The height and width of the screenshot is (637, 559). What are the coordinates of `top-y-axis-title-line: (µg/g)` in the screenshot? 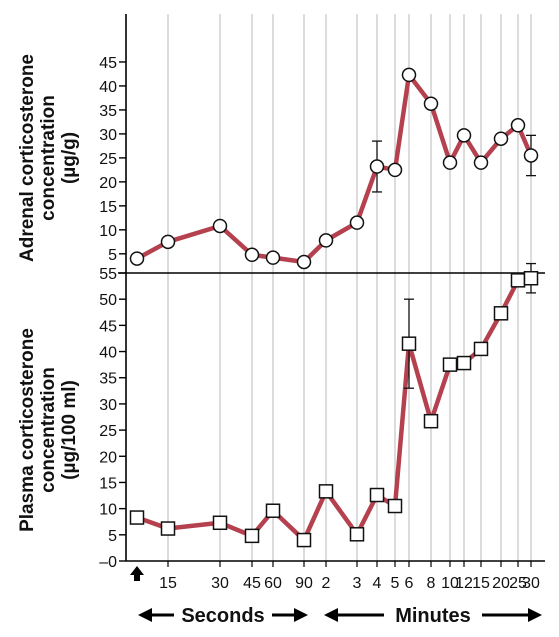 It's located at (69, 158).